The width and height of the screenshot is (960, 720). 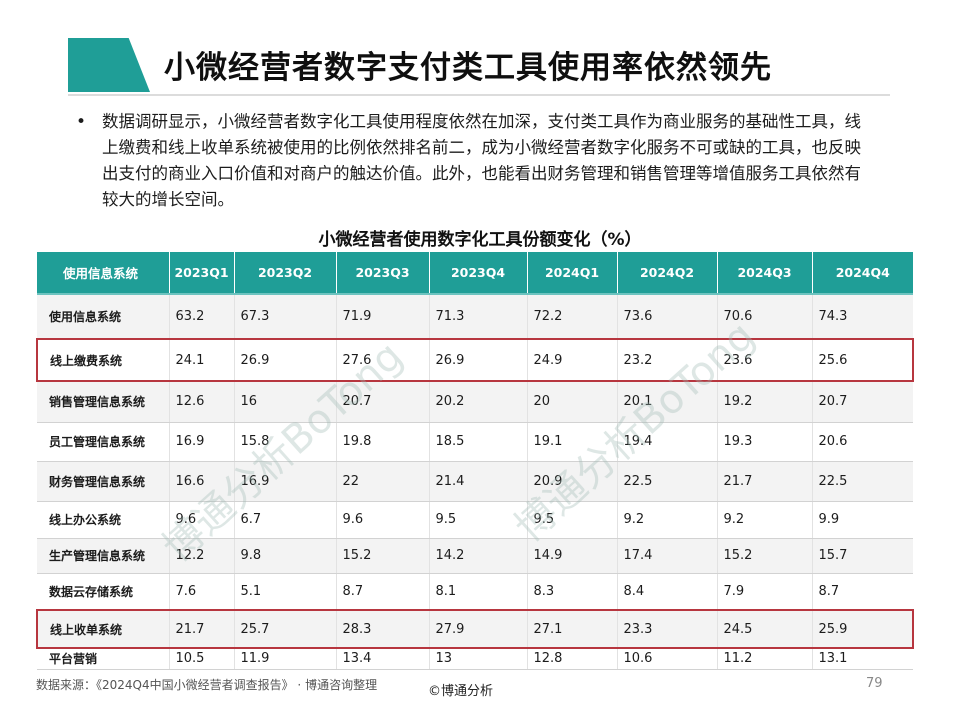 I want to click on table-cell: 9.2, so click(x=765, y=520).